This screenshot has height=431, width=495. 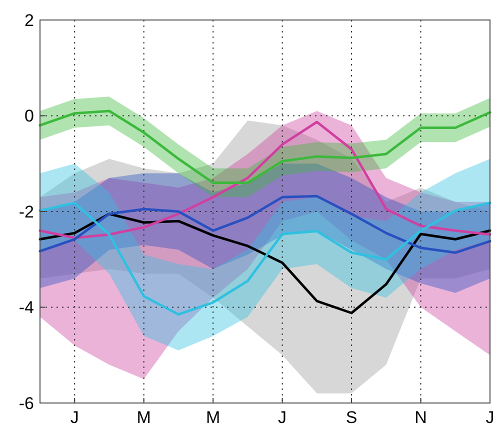 I want to click on y-tick-label: 0, so click(x=29, y=116).